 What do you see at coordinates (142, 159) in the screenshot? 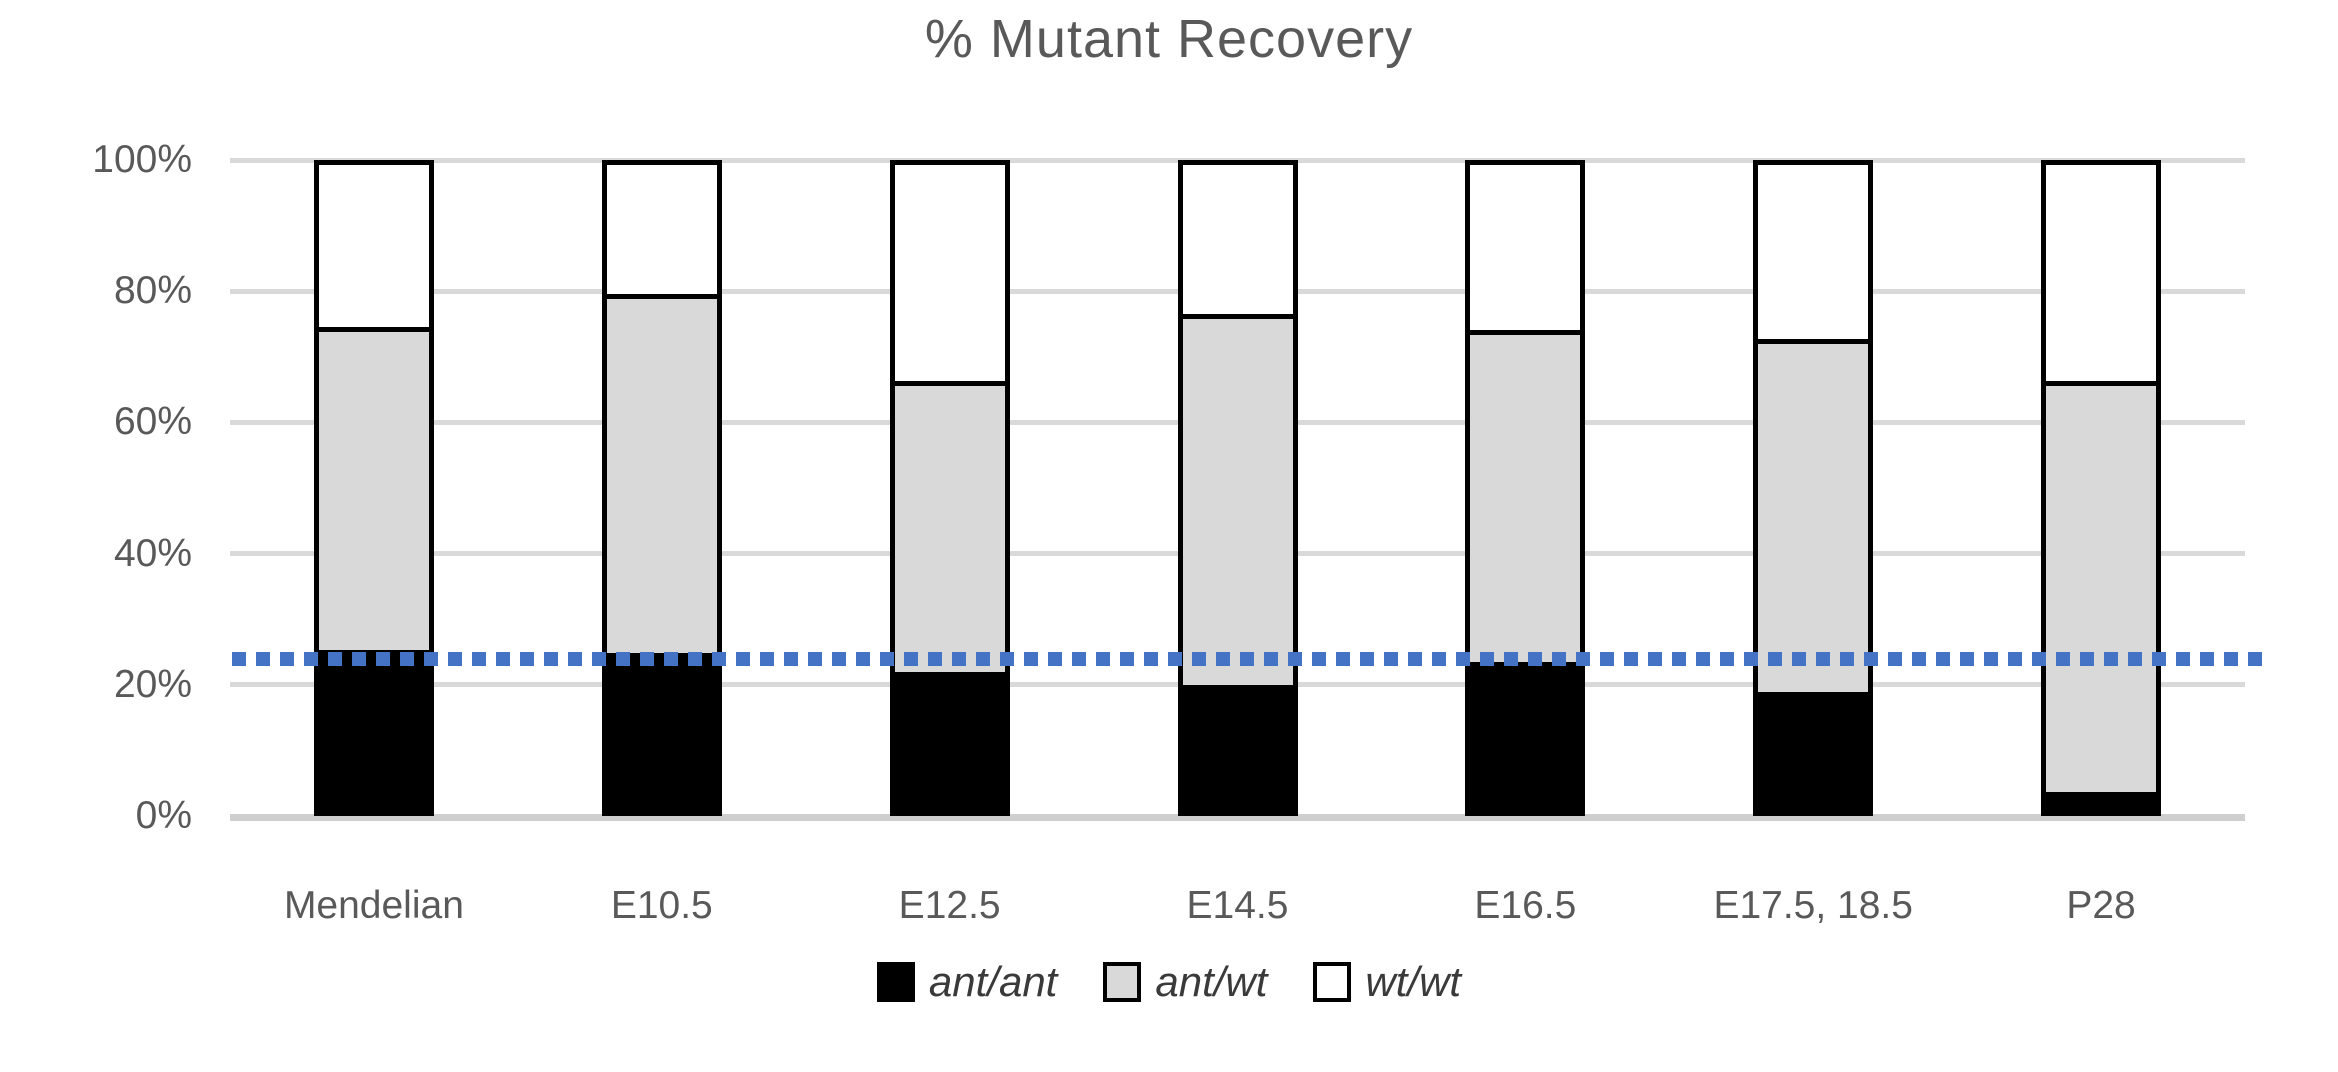
I see `y-tick-label-100: 100%` at bounding box center [142, 159].